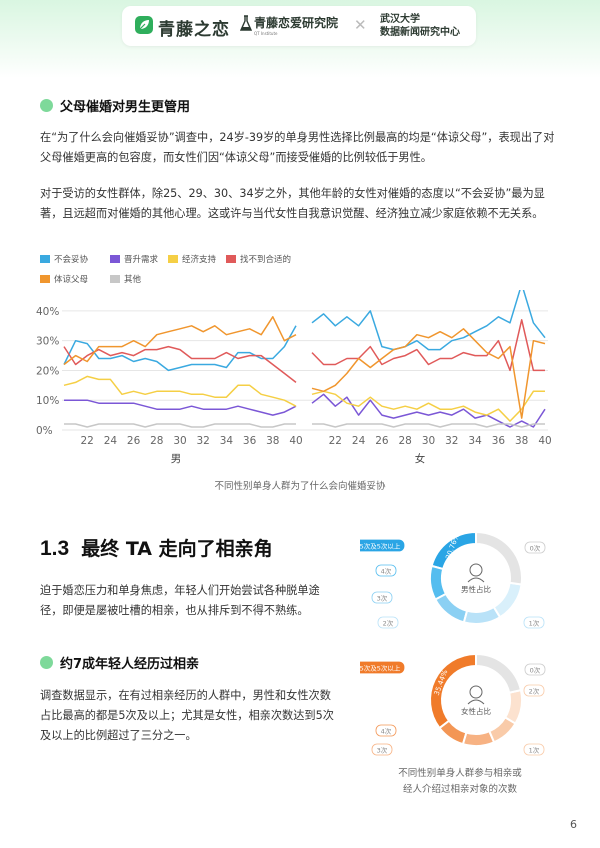 The height and width of the screenshot is (848, 600). What do you see at coordinates (266, 260) in the screenshot?
I see `legend-label: 找不到合适的` at bounding box center [266, 260].